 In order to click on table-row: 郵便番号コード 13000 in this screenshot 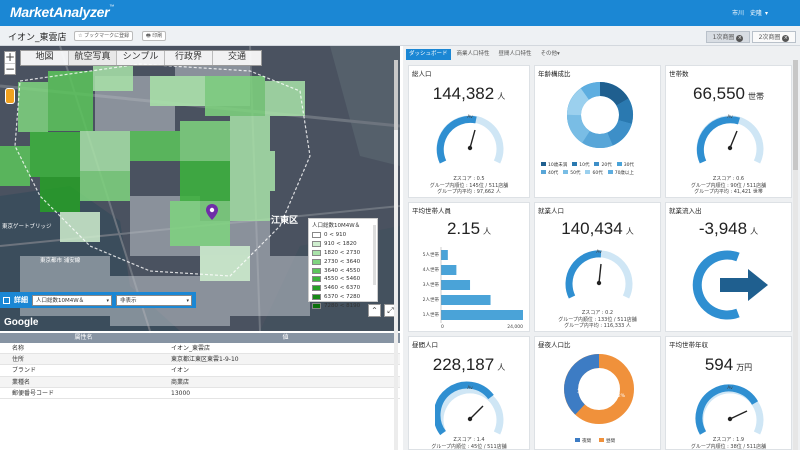, I will do `click(200, 393)`.